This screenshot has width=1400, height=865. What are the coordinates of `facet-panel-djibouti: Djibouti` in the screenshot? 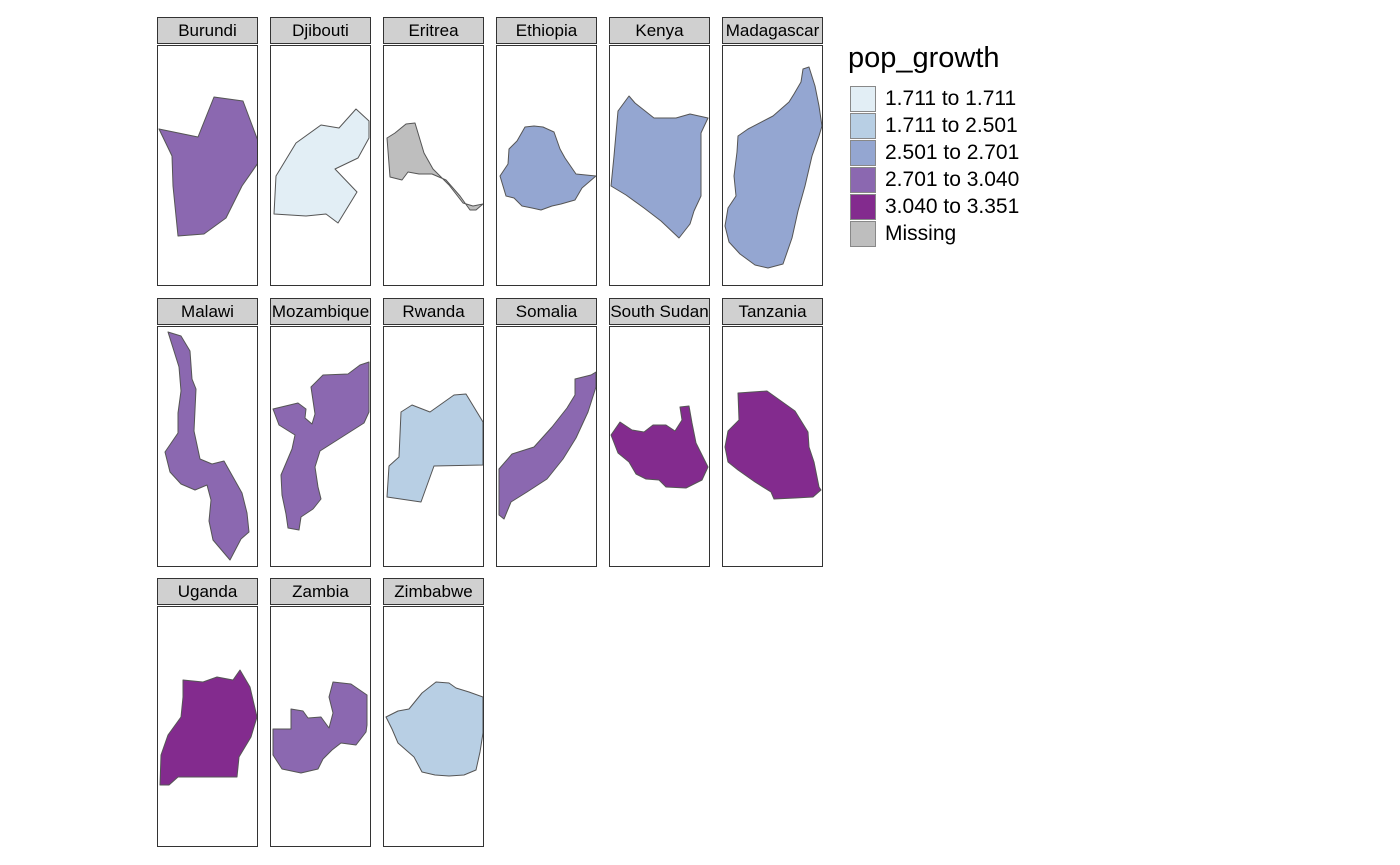 It's located at (320, 151).